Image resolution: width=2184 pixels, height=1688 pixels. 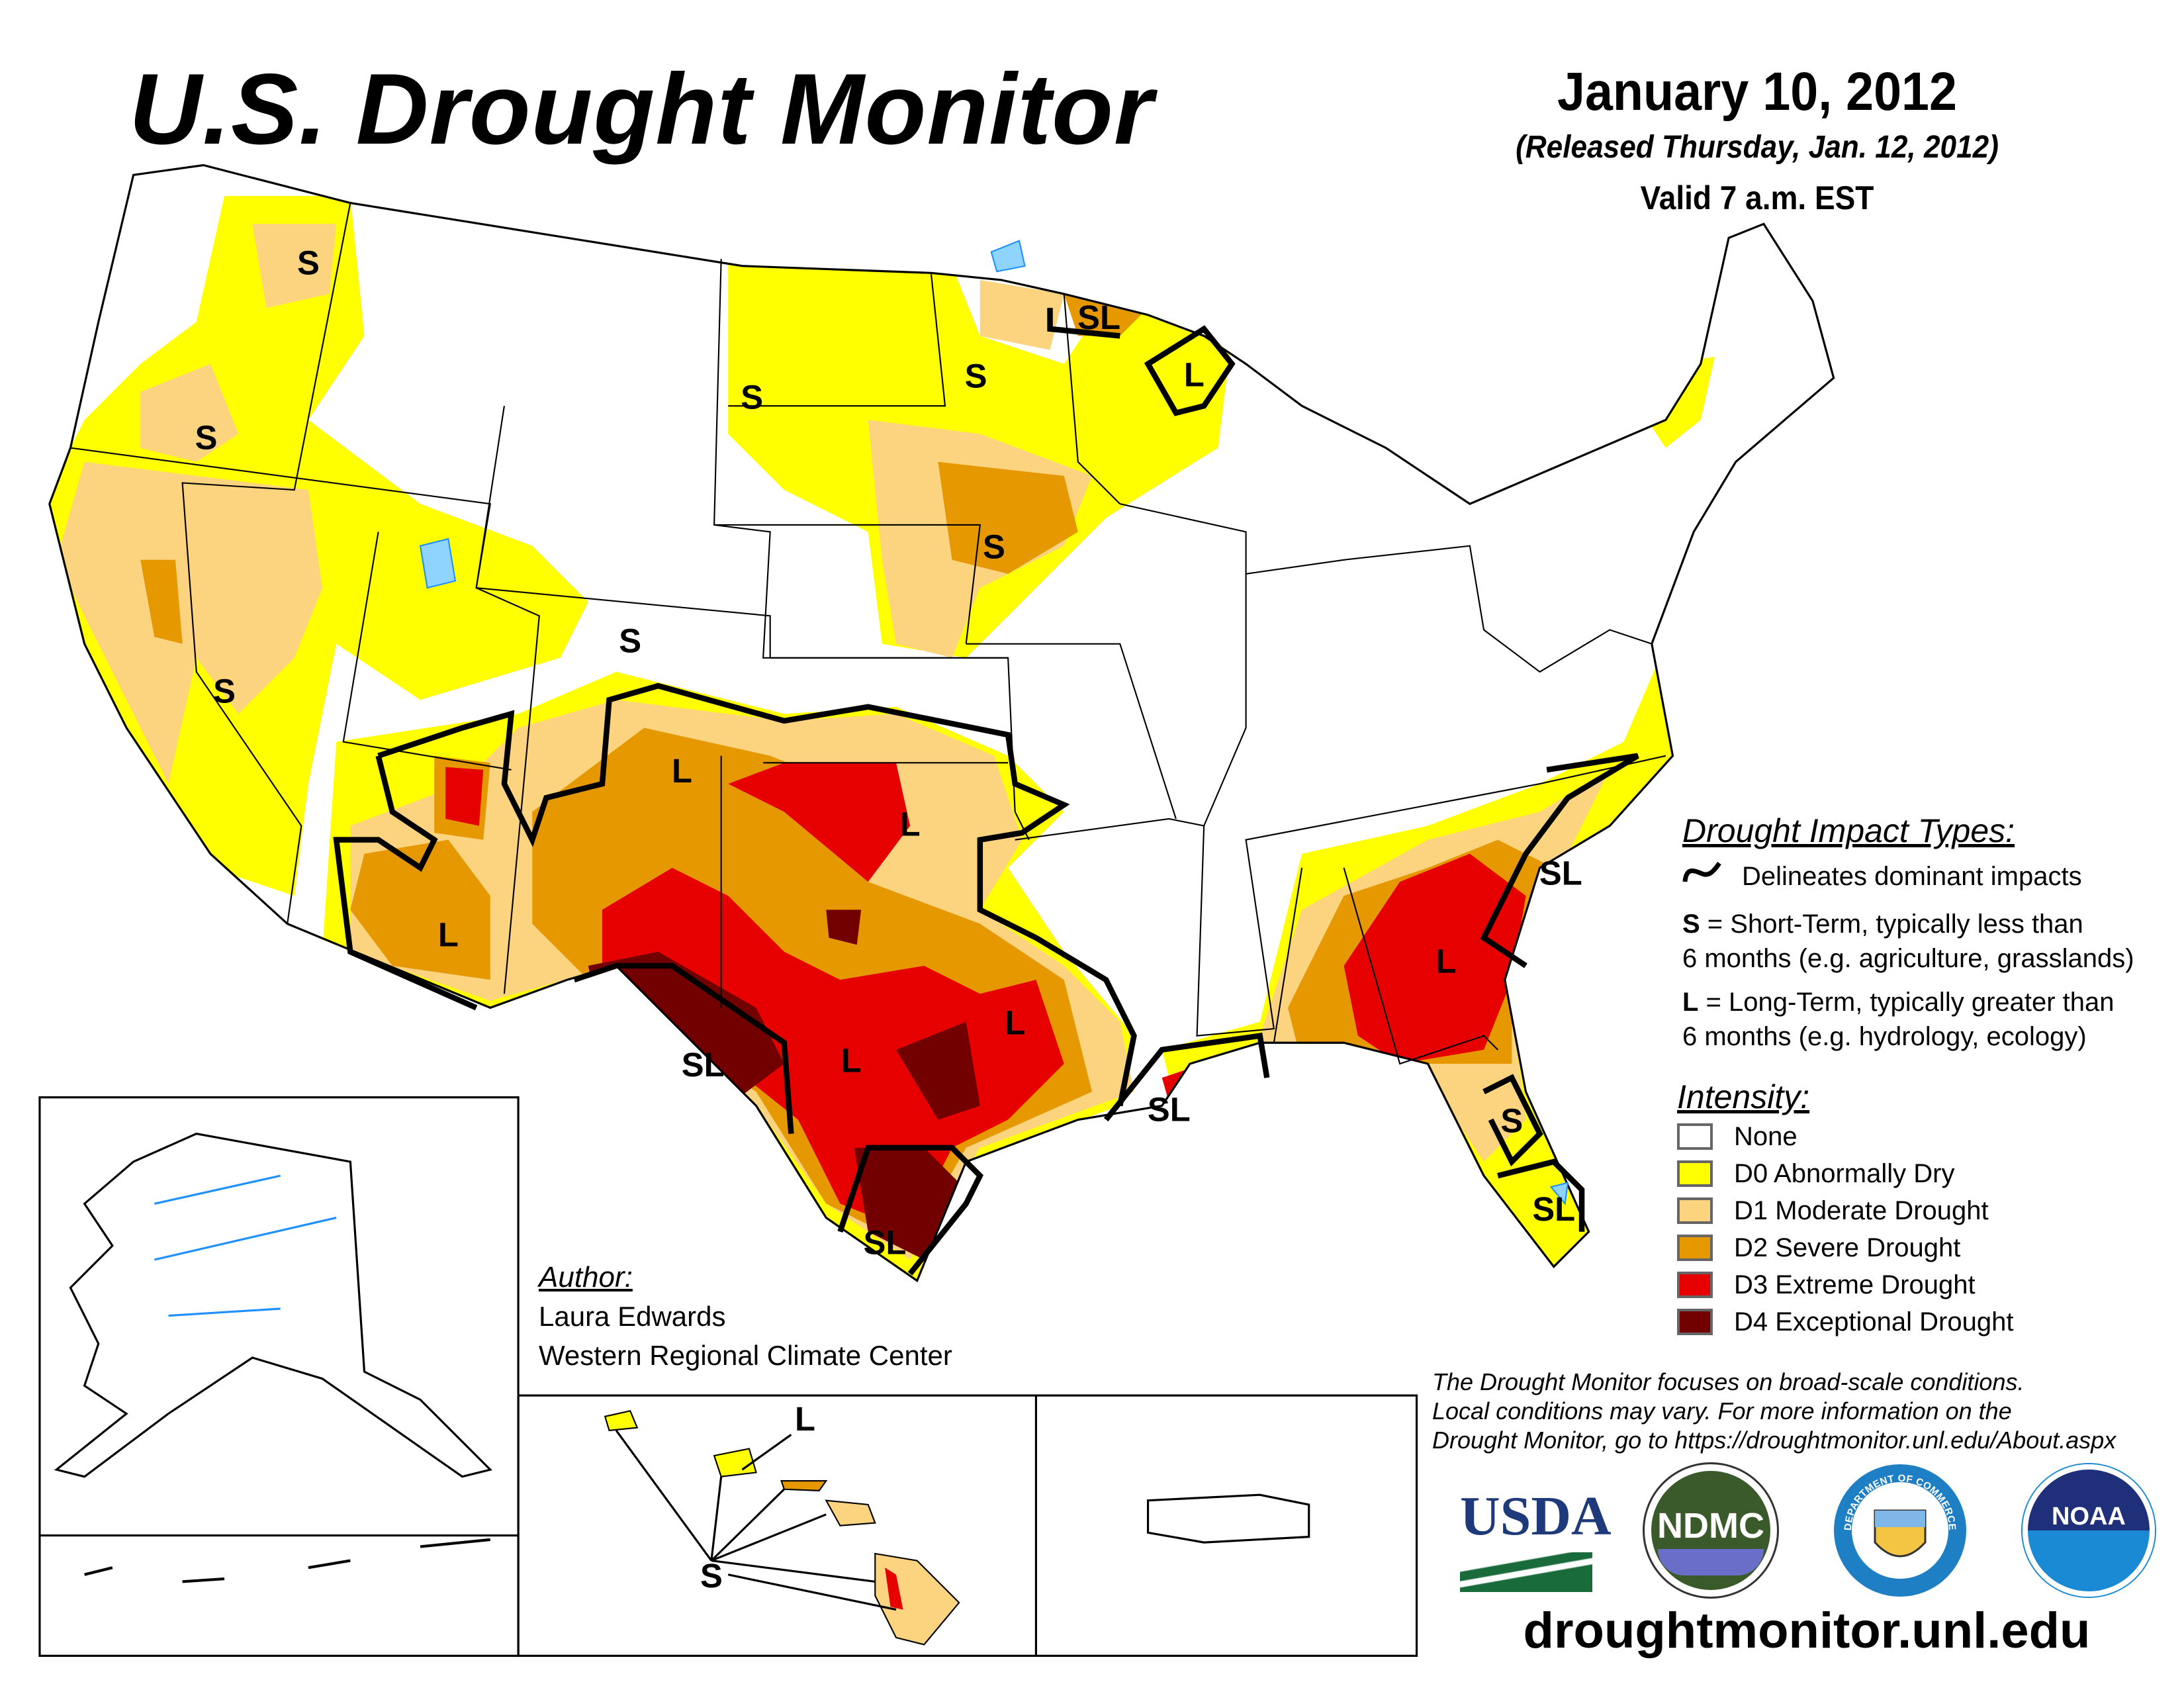 What do you see at coordinates (1690, 1002) in the screenshot?
I see `l-key: L` at bounding box center [1690, 1002].